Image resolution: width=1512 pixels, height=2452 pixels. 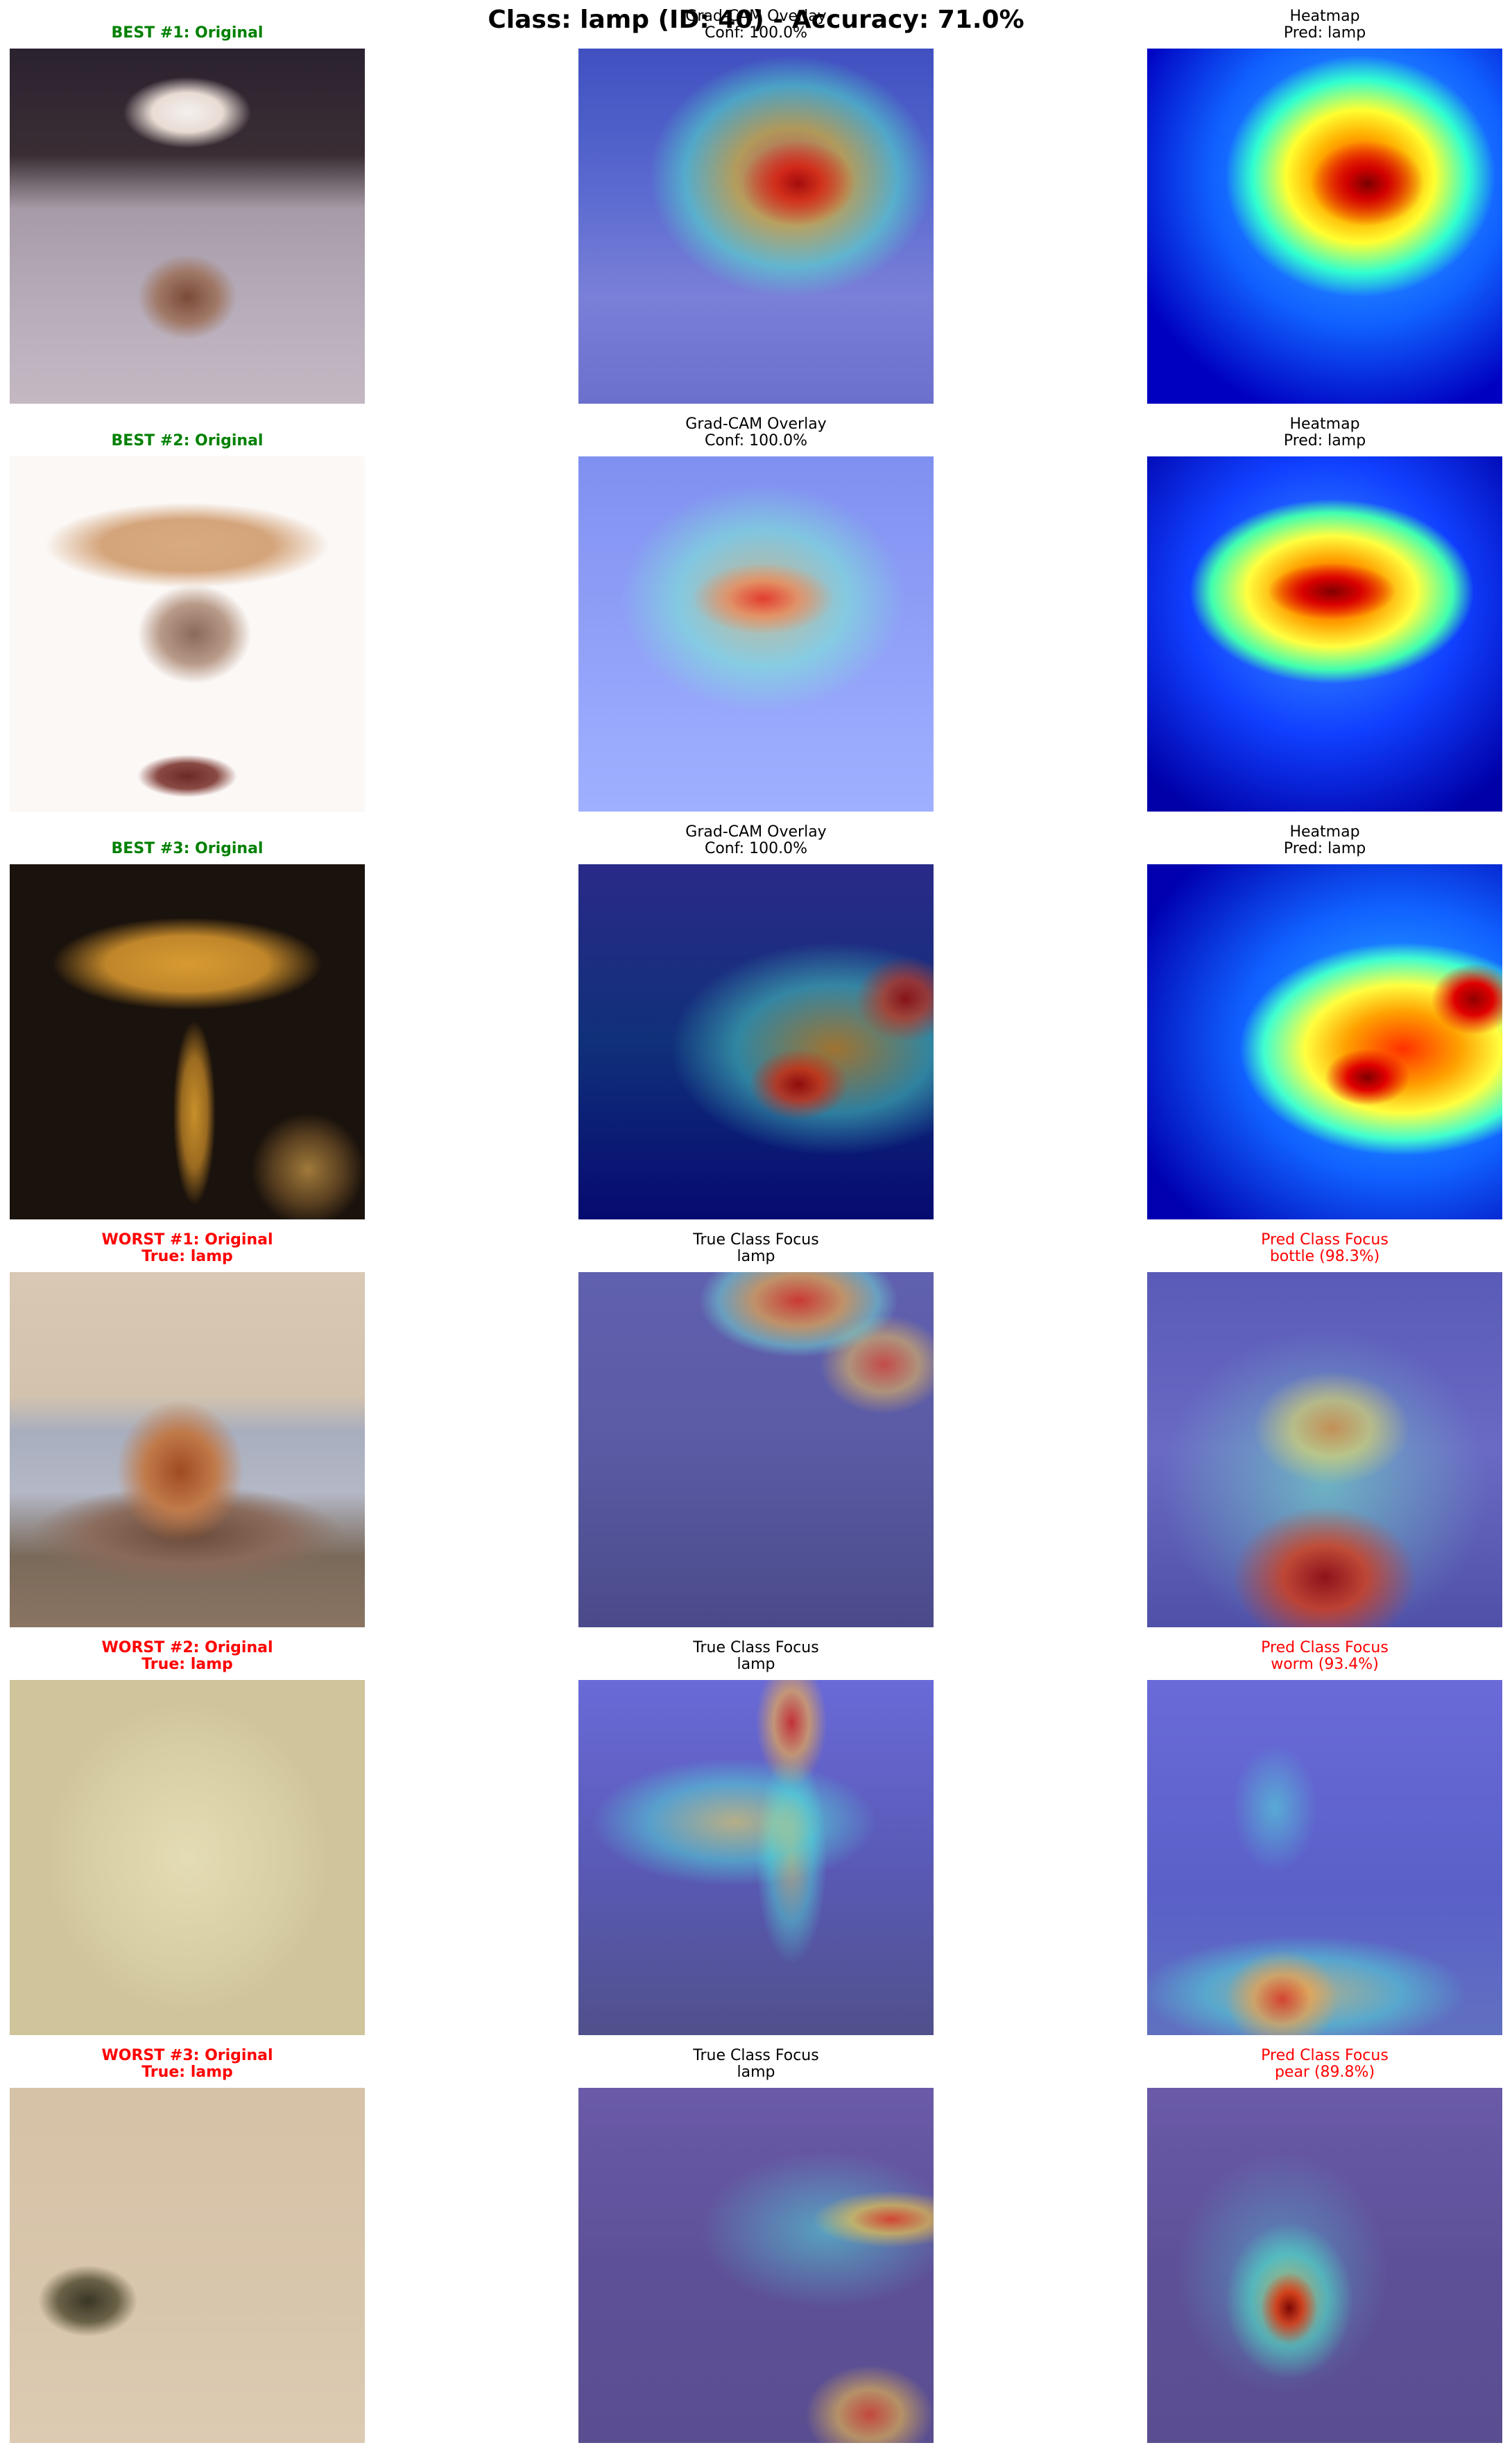 What do you see at coordinates (187, 1248) in the screenshot?
I see `panel-title: WORST #1: Original True: lamp` at bounding box center [187, 1248].